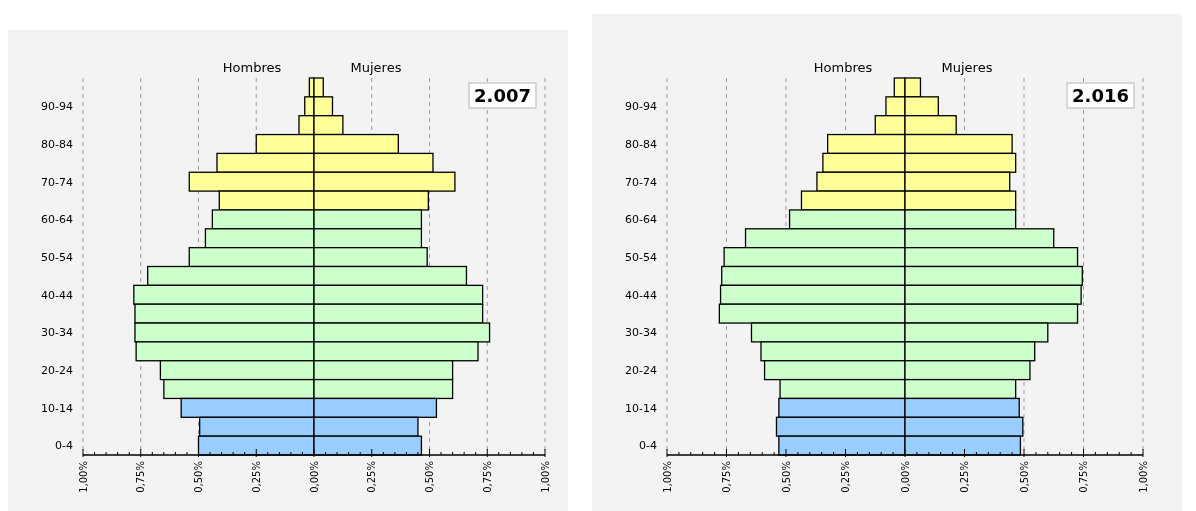 This screenshot has width=1196, height=511. What do you see at coordinates (1100, 95) in the screenshot?
I see `chart-title: 2.016` at bounding box center [1100, 95].